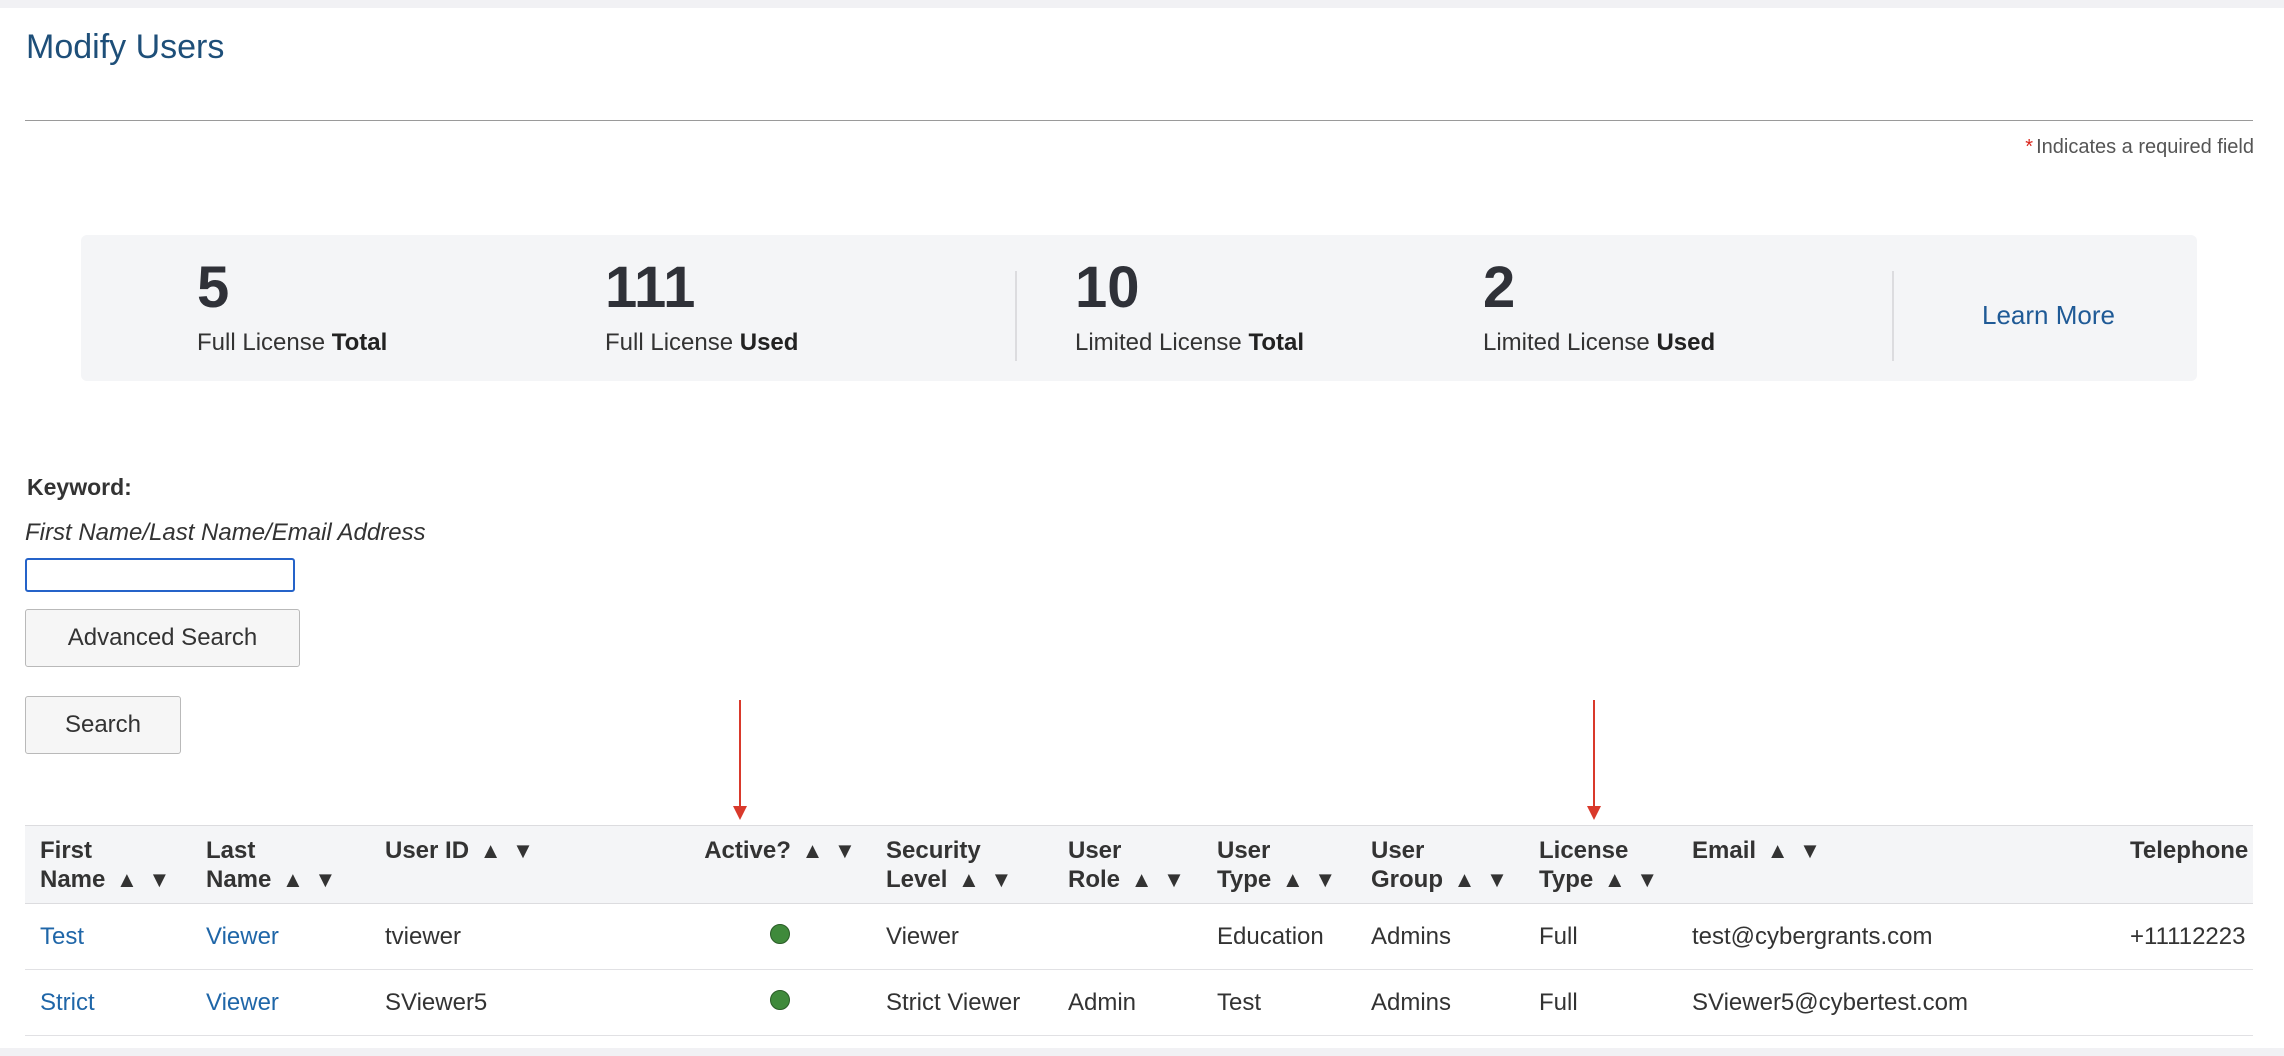 The height and width of the screenshot is (1056, 2284). I want to click on limited-license-used-label: Limited License Used, so click(1599, 343).